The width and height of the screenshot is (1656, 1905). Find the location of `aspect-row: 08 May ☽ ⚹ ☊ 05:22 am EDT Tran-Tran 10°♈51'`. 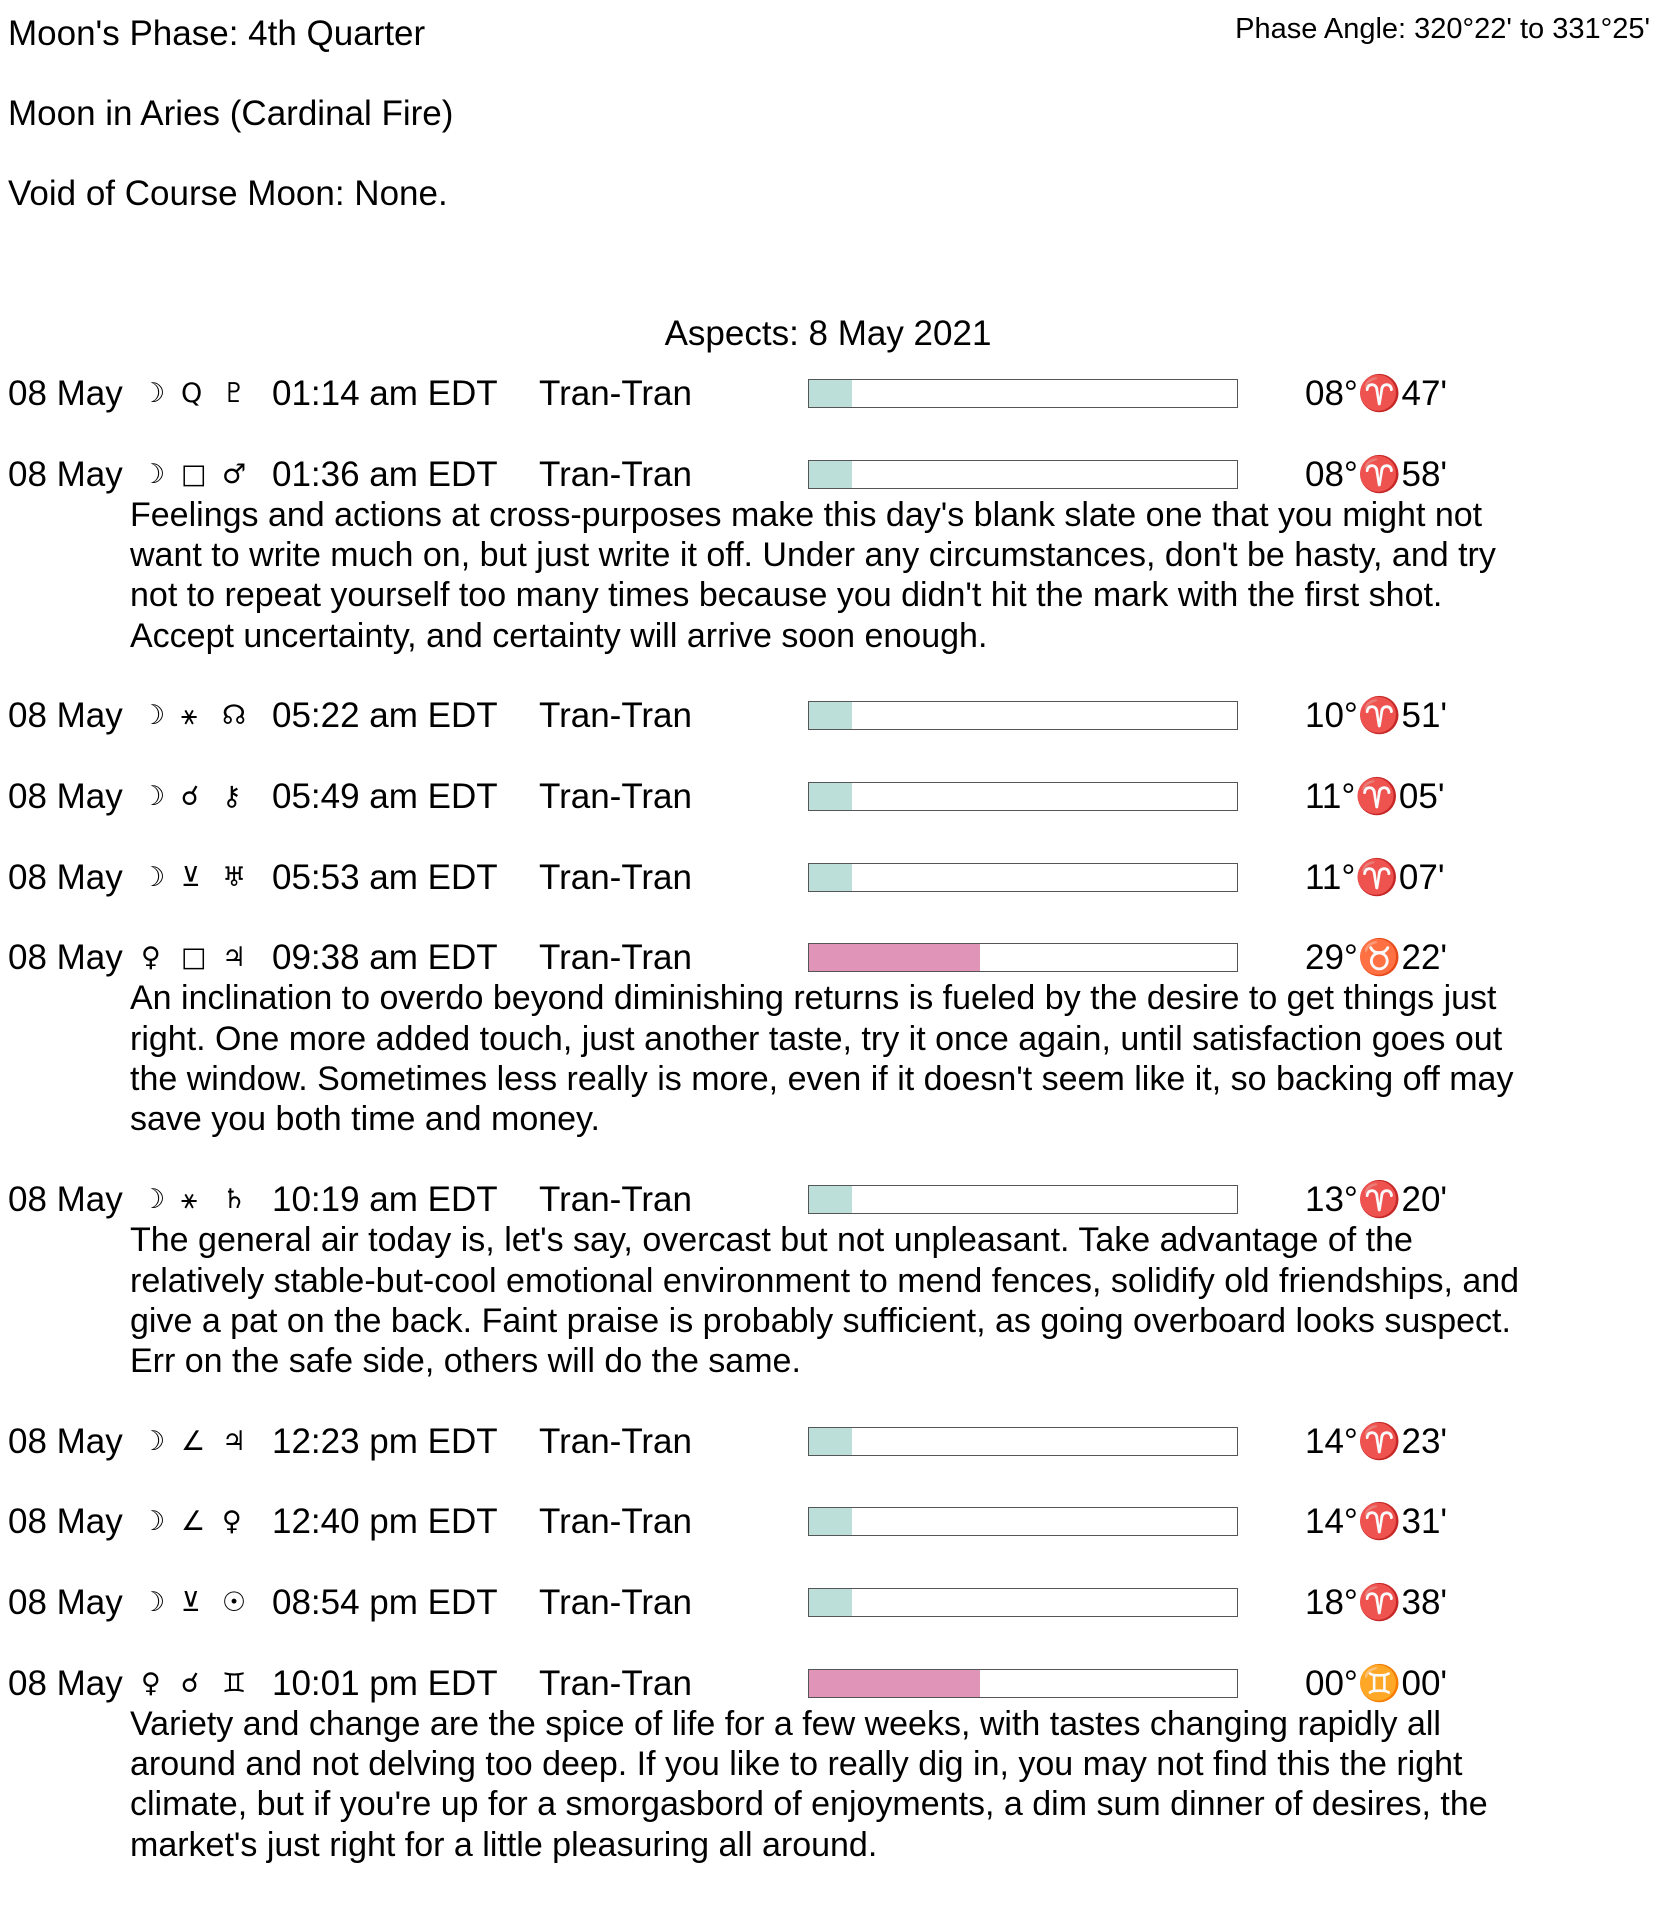

aspect-row: 08 May ☽ ⚹ ☊ 05:22 am EDT Tran-Tran 10°♈51' is located at coordinates (828, 716).